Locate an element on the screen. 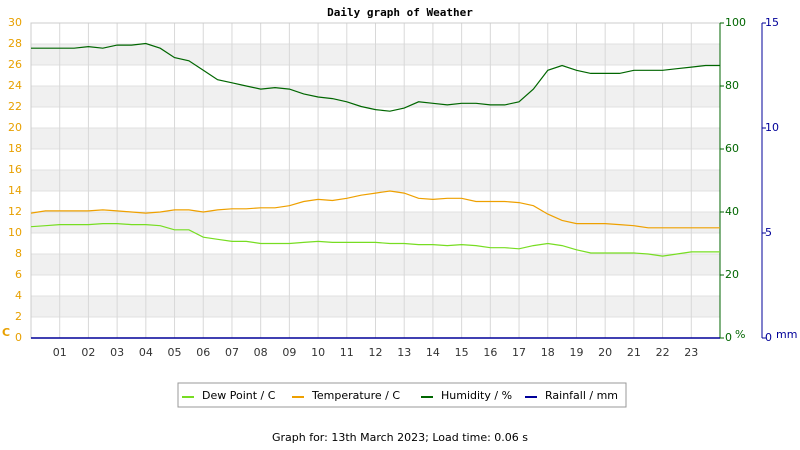  y-tick-label: 14 is located at coordinates (15, 190).